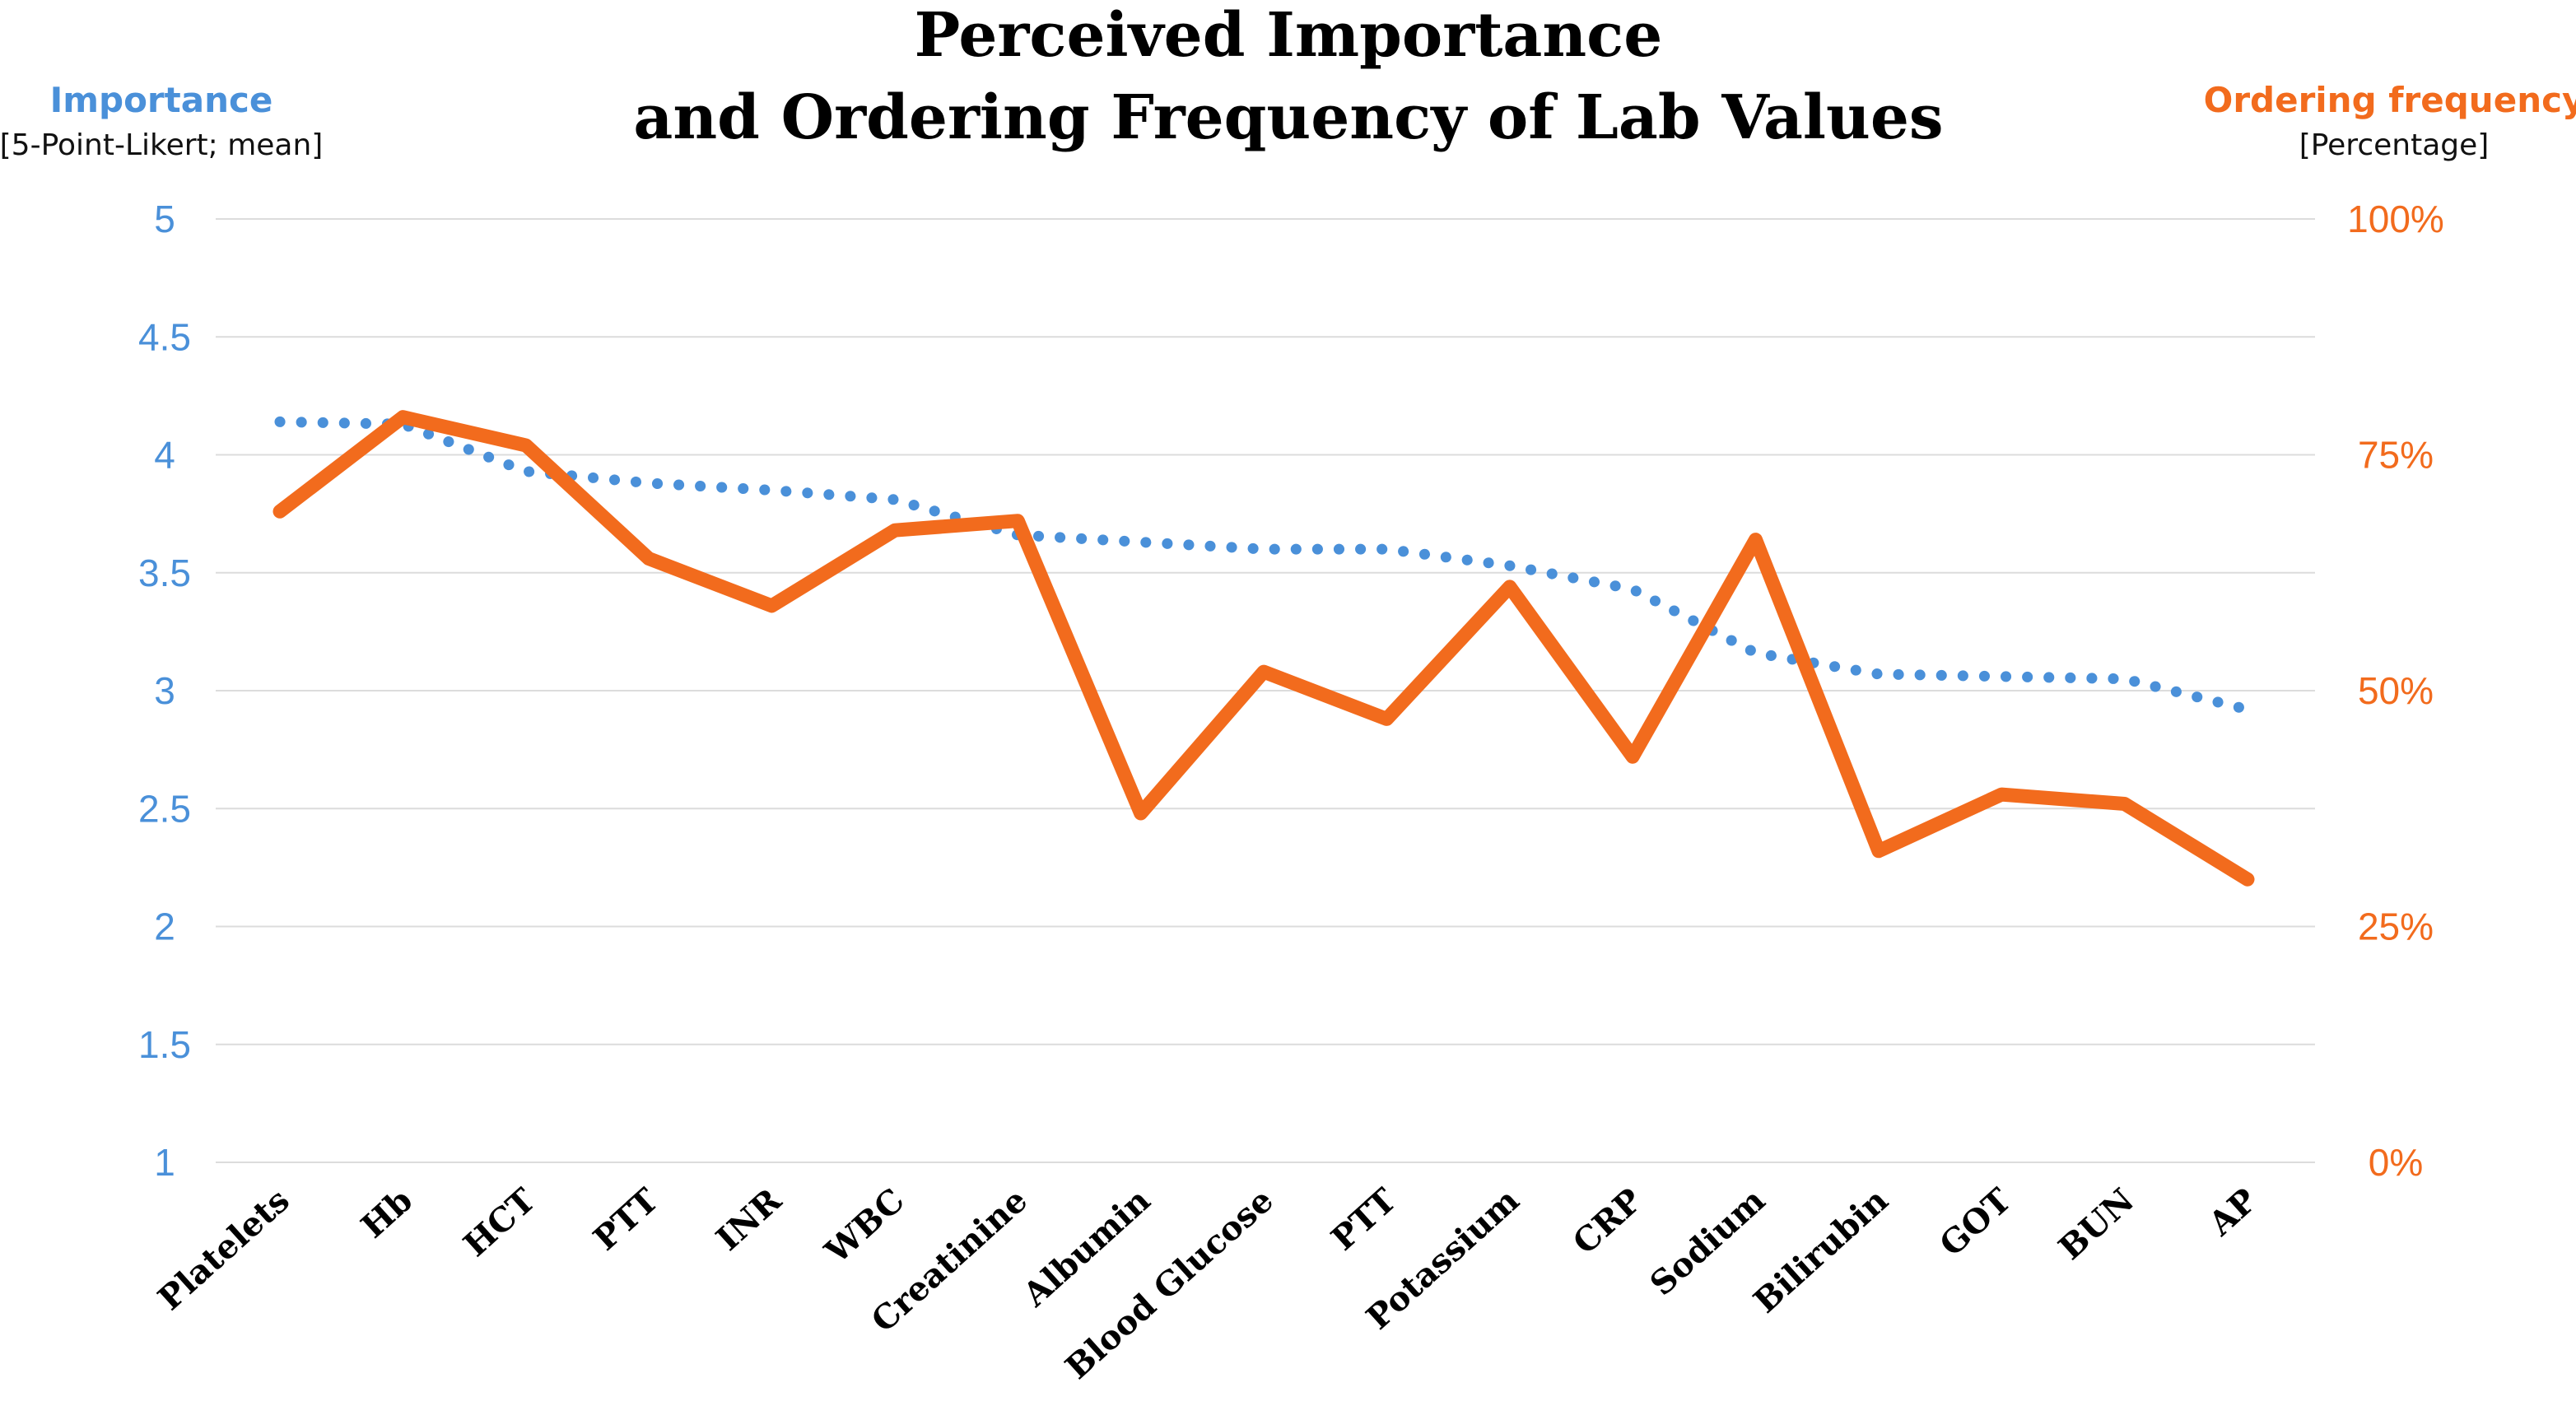  Describe the element at coordinates (224, 1250) in the screenshot. I see `category-label: Platelets` at that location.